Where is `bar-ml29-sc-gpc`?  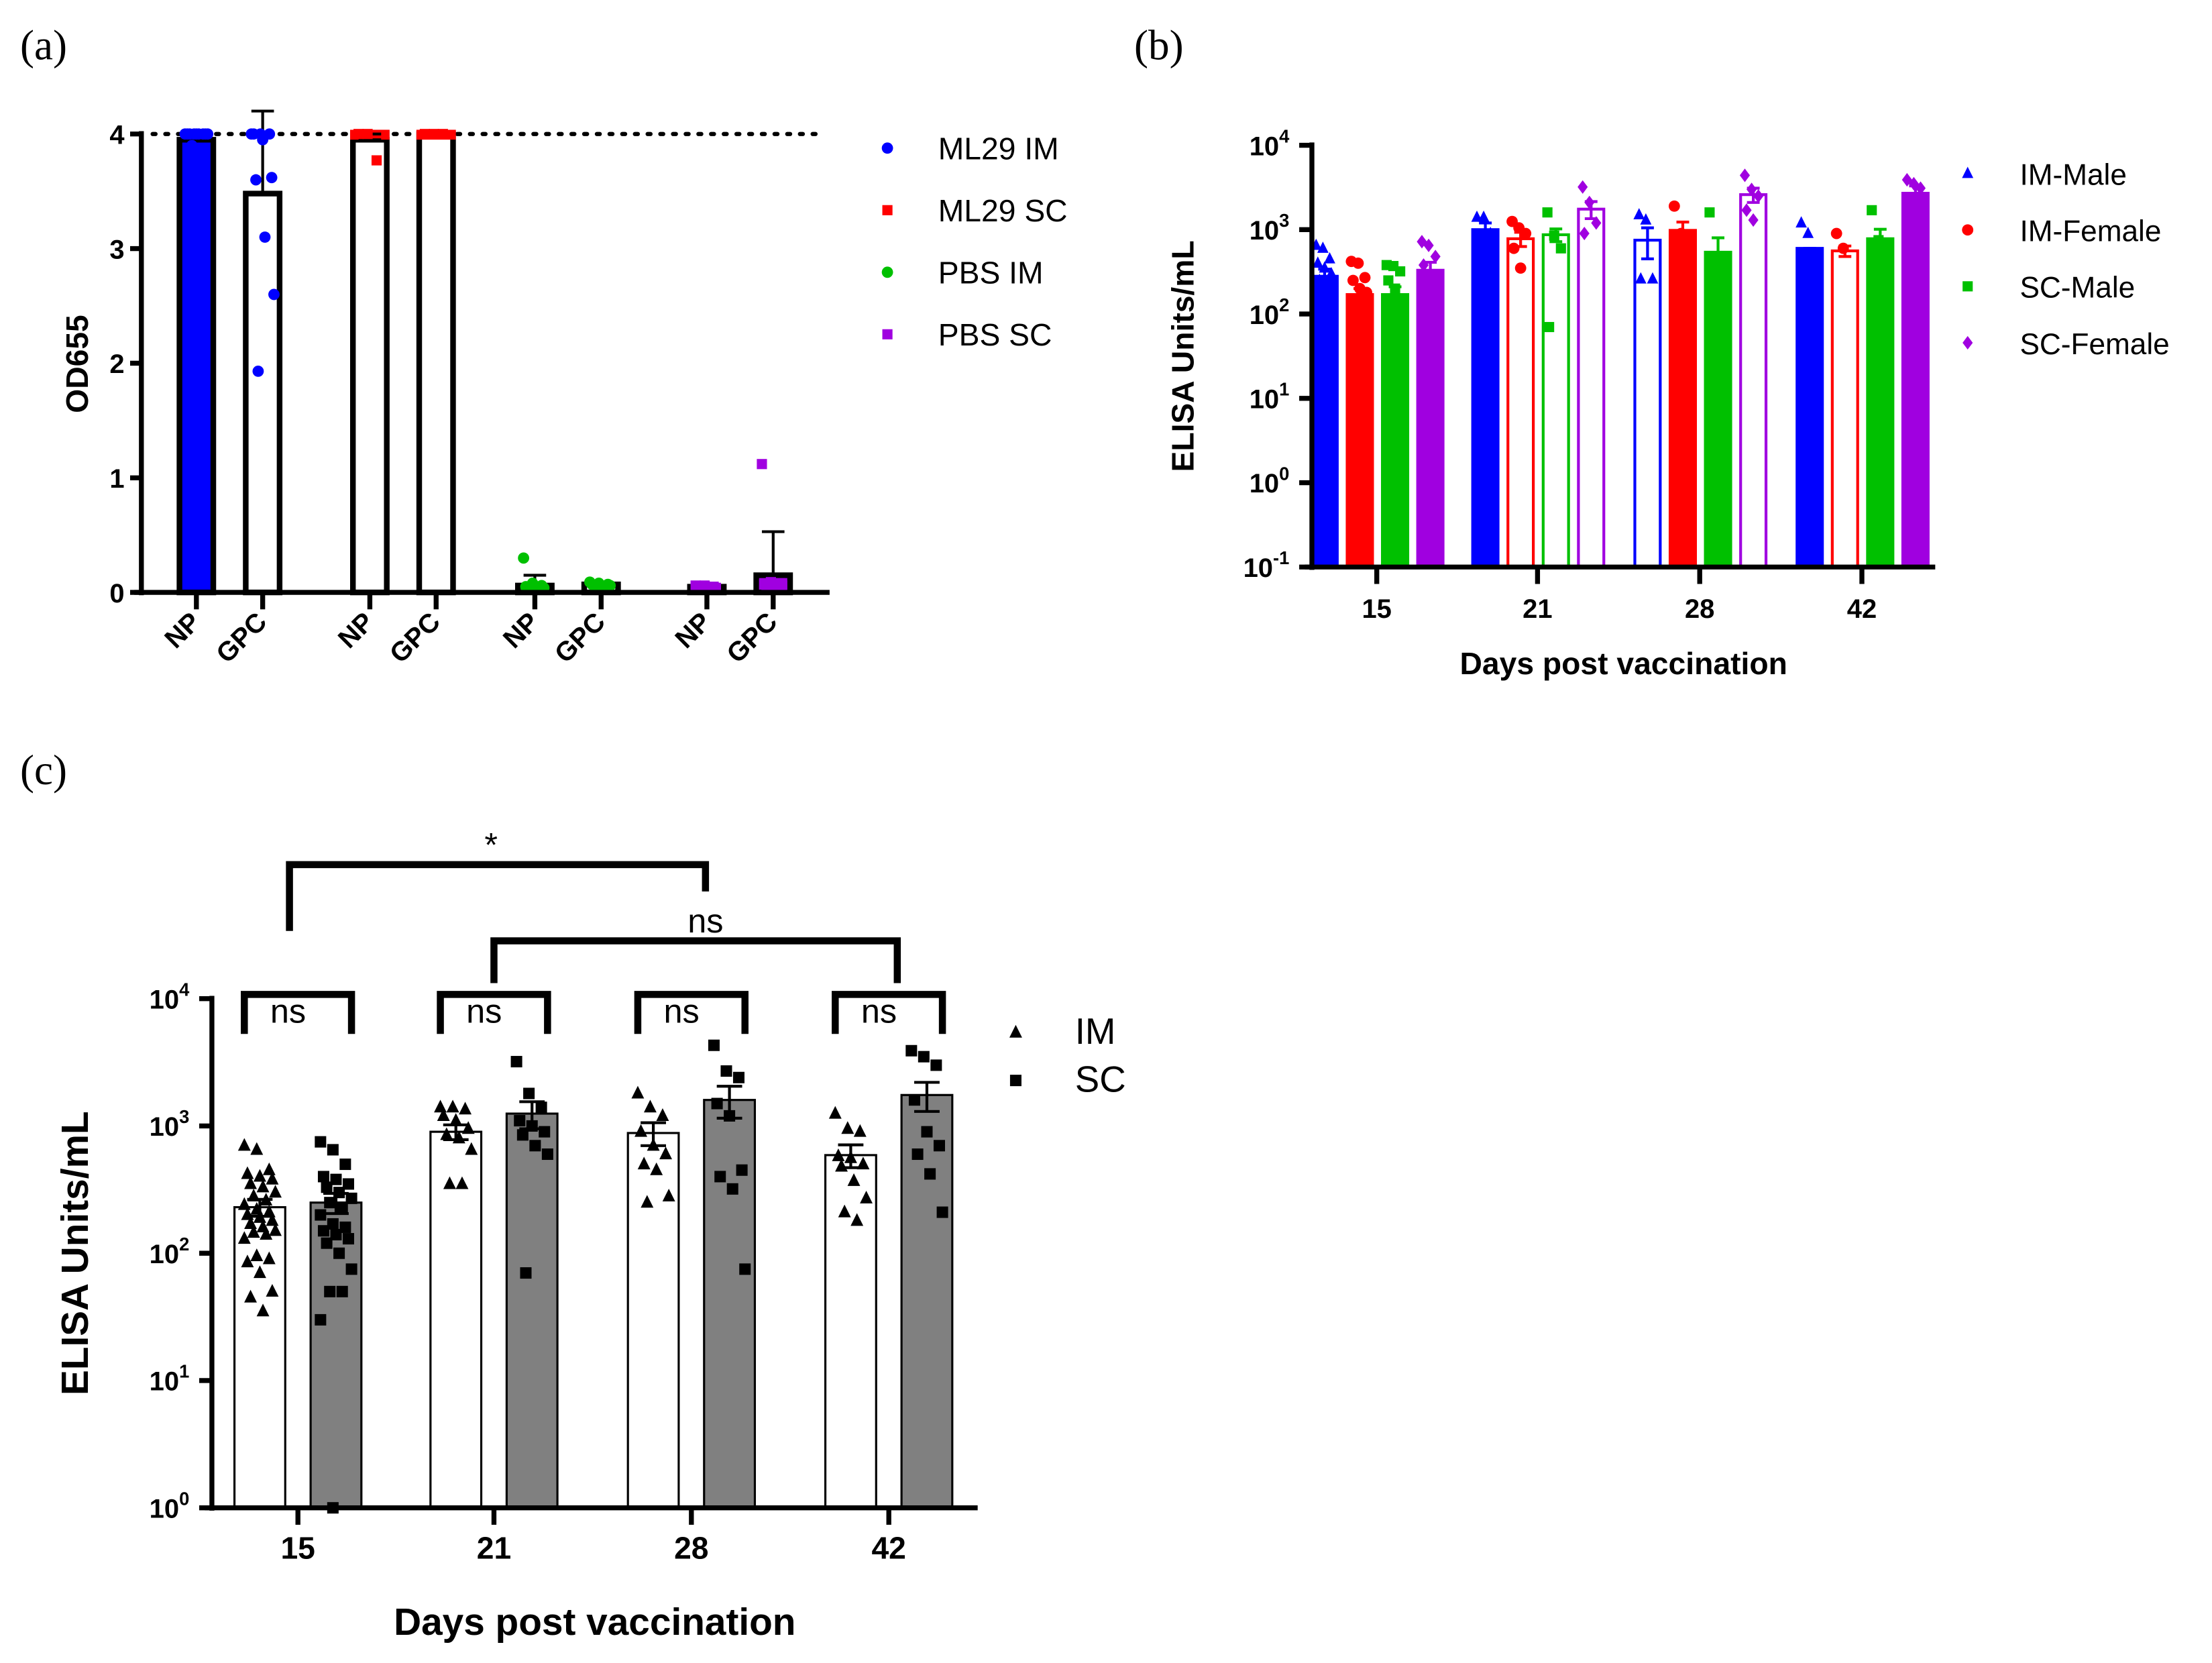
bar-ml29-sc-gpc is located at coordinates (436, 363).